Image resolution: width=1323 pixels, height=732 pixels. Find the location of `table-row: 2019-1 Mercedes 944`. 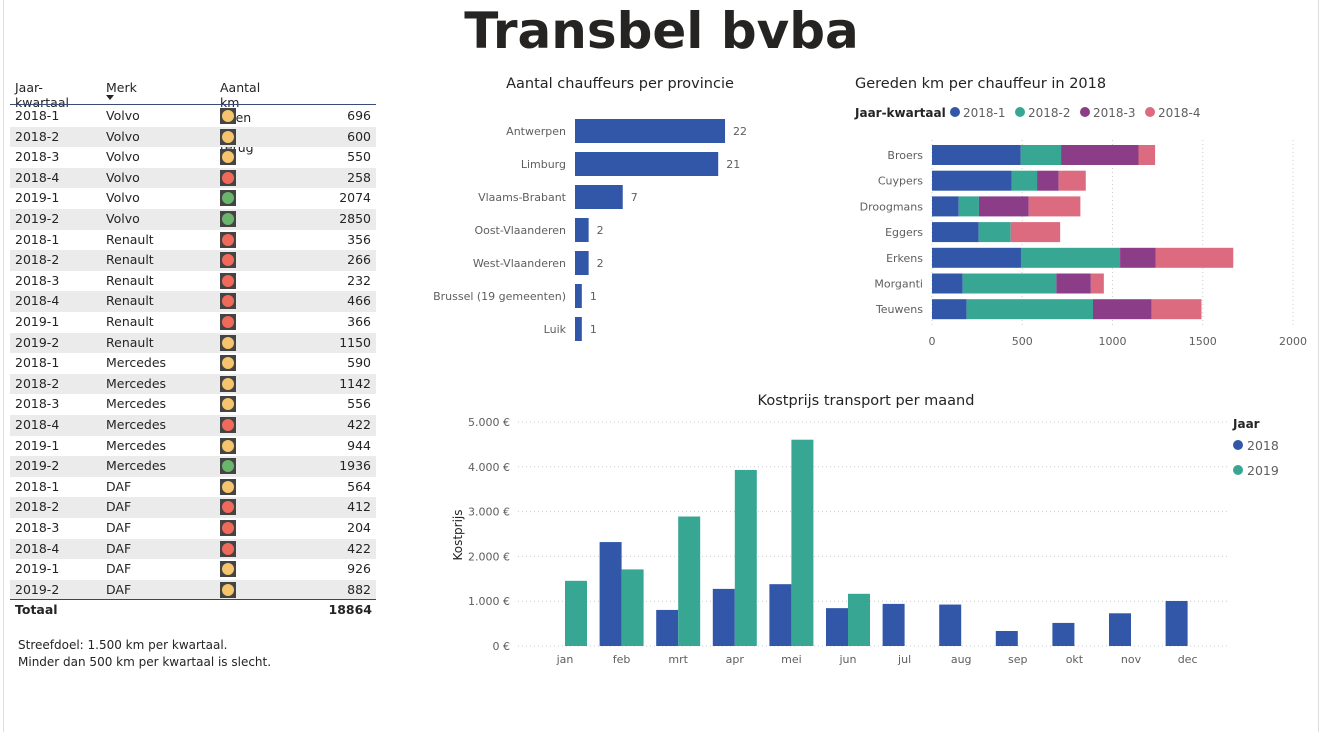

table-row: 2019-1 Mercedes 944 is located at coordinates (193, 446).